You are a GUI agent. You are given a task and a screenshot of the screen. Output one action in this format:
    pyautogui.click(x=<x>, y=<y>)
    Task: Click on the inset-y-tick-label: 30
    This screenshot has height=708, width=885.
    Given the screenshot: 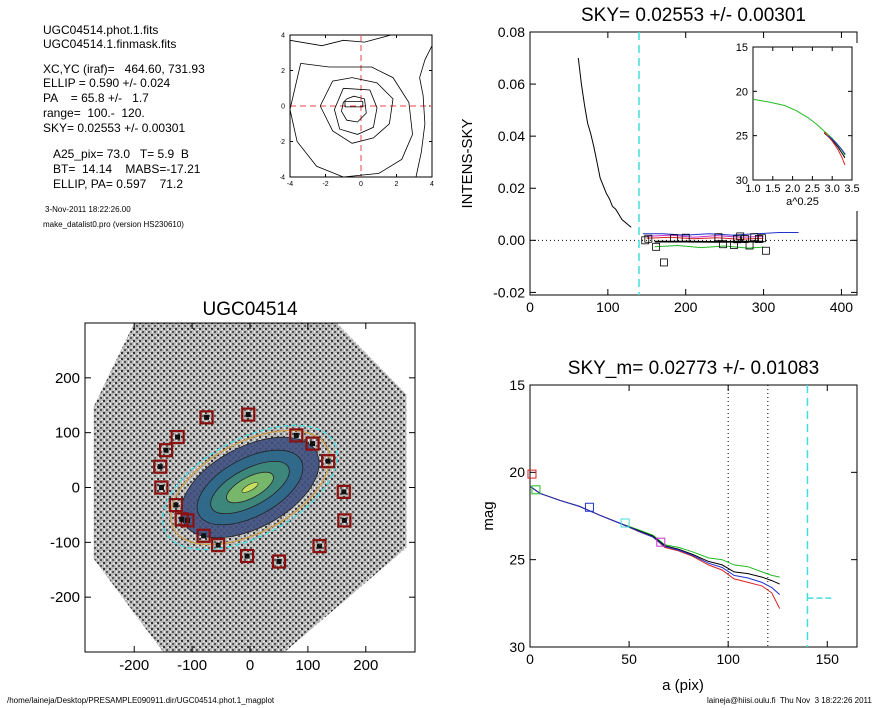 What is the action you would take?
    pyautogui.click(x=742, y=181)
    